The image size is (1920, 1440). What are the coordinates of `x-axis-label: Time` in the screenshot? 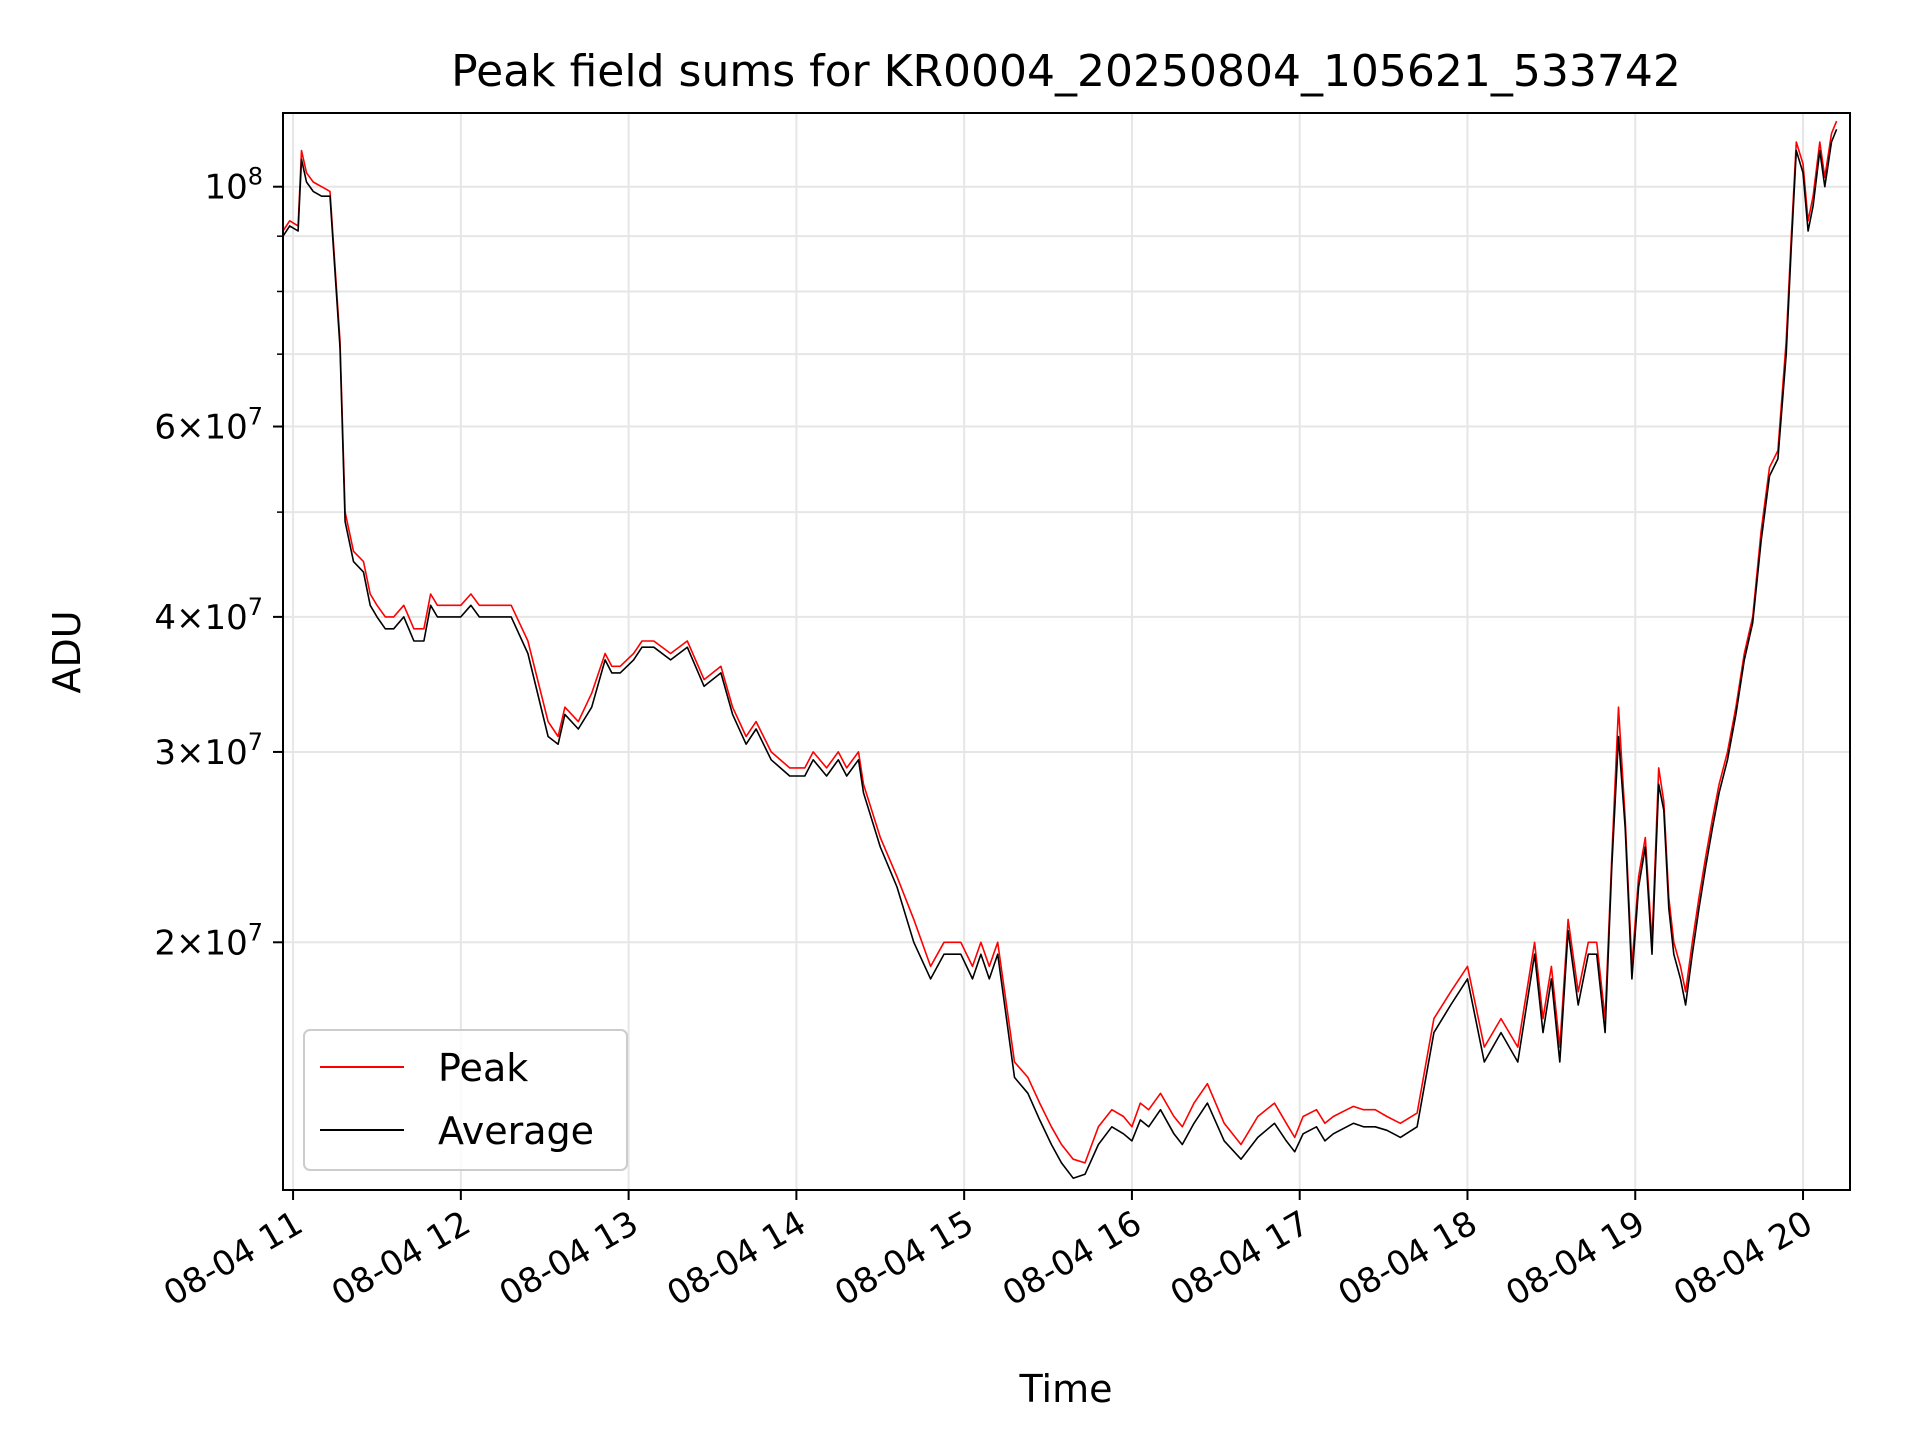 It's located at (1066, 1389).